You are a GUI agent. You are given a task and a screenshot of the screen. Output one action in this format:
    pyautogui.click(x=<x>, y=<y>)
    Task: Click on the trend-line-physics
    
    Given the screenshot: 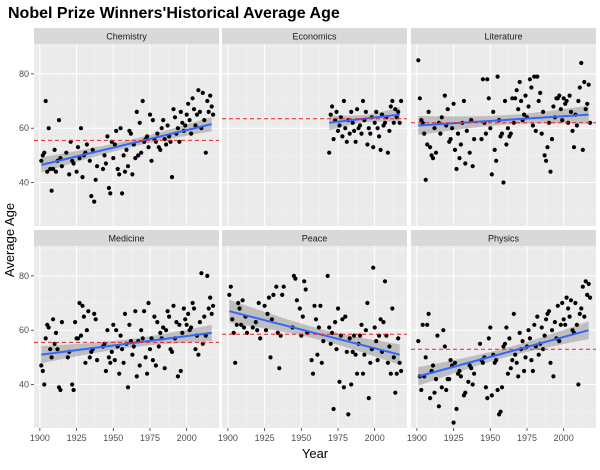 What is the action you would take?
    pyautogui.click(x=503, y=353)
    